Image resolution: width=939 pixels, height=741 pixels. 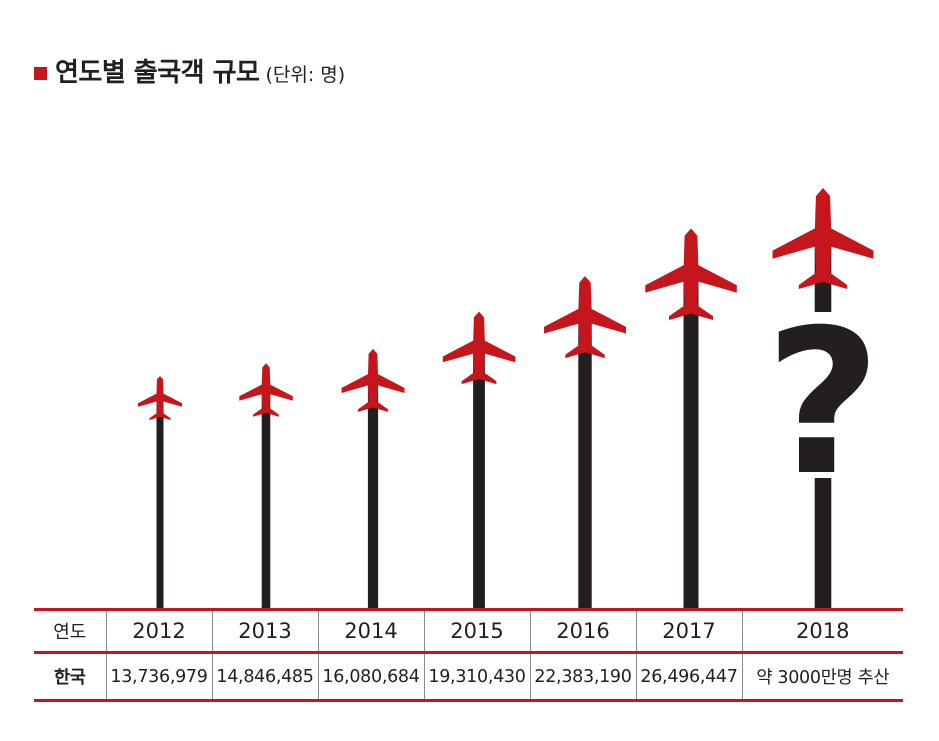 I want to click on bar-2014, so click(x=373, y=478).